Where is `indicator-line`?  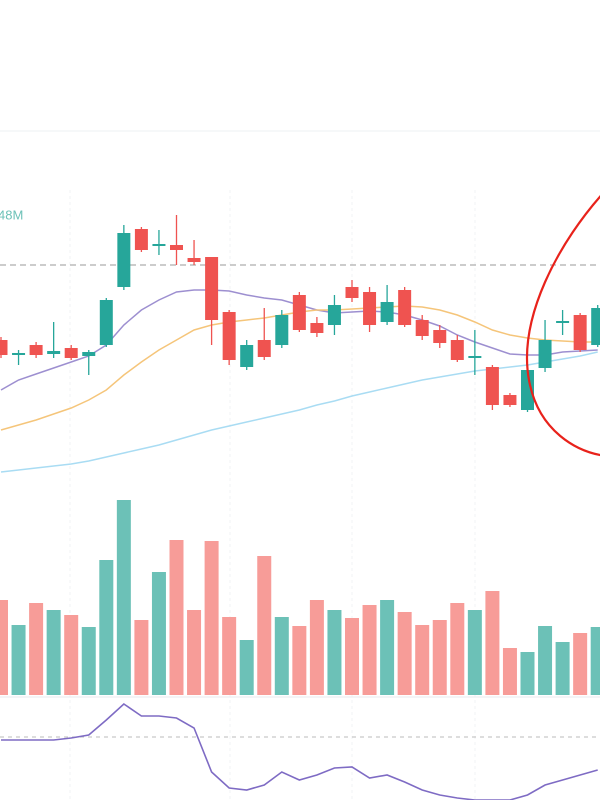
indicator-line is located at coordinates (299, 751).